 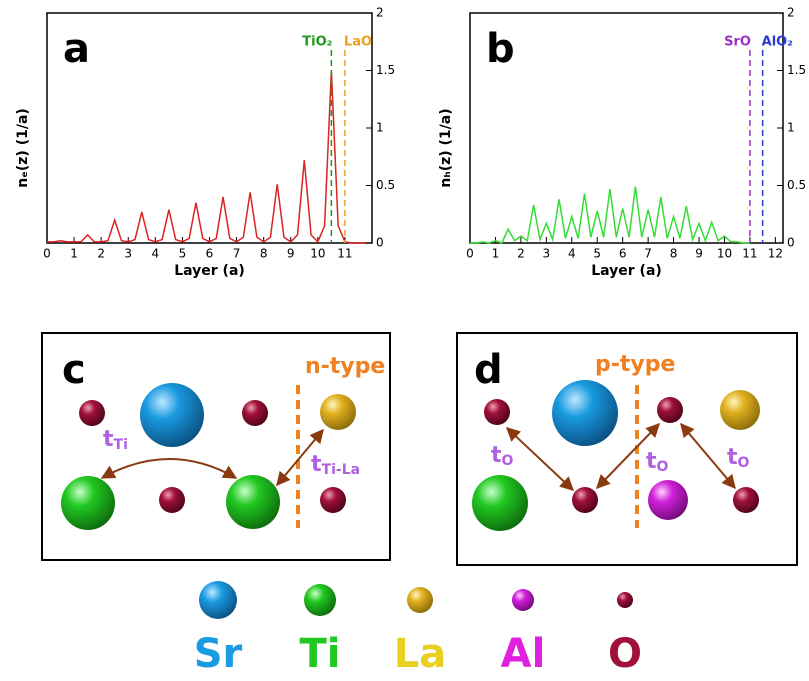 What do you see at coordinates (625, 654) in the screenshot?
I see `legend-label: O` at bounding box center [625, 654].